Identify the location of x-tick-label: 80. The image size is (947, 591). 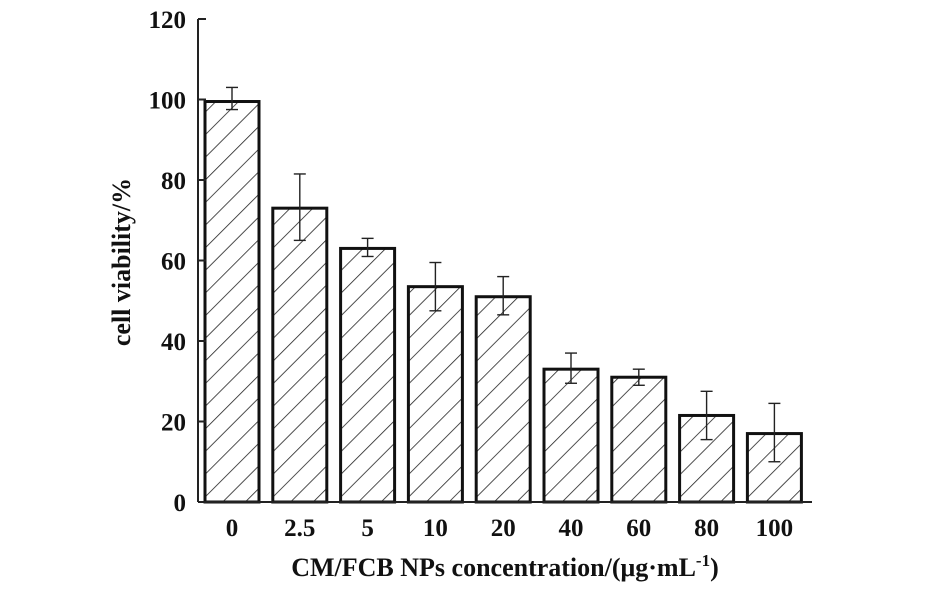
(706, 528).